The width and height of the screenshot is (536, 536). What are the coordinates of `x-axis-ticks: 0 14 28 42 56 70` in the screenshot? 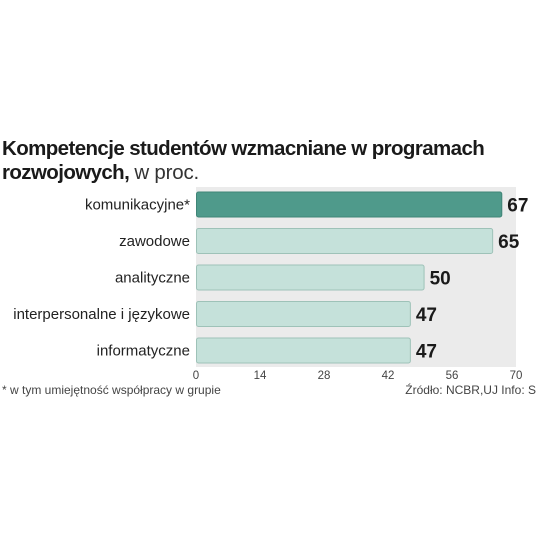 It's located at (358, 376).